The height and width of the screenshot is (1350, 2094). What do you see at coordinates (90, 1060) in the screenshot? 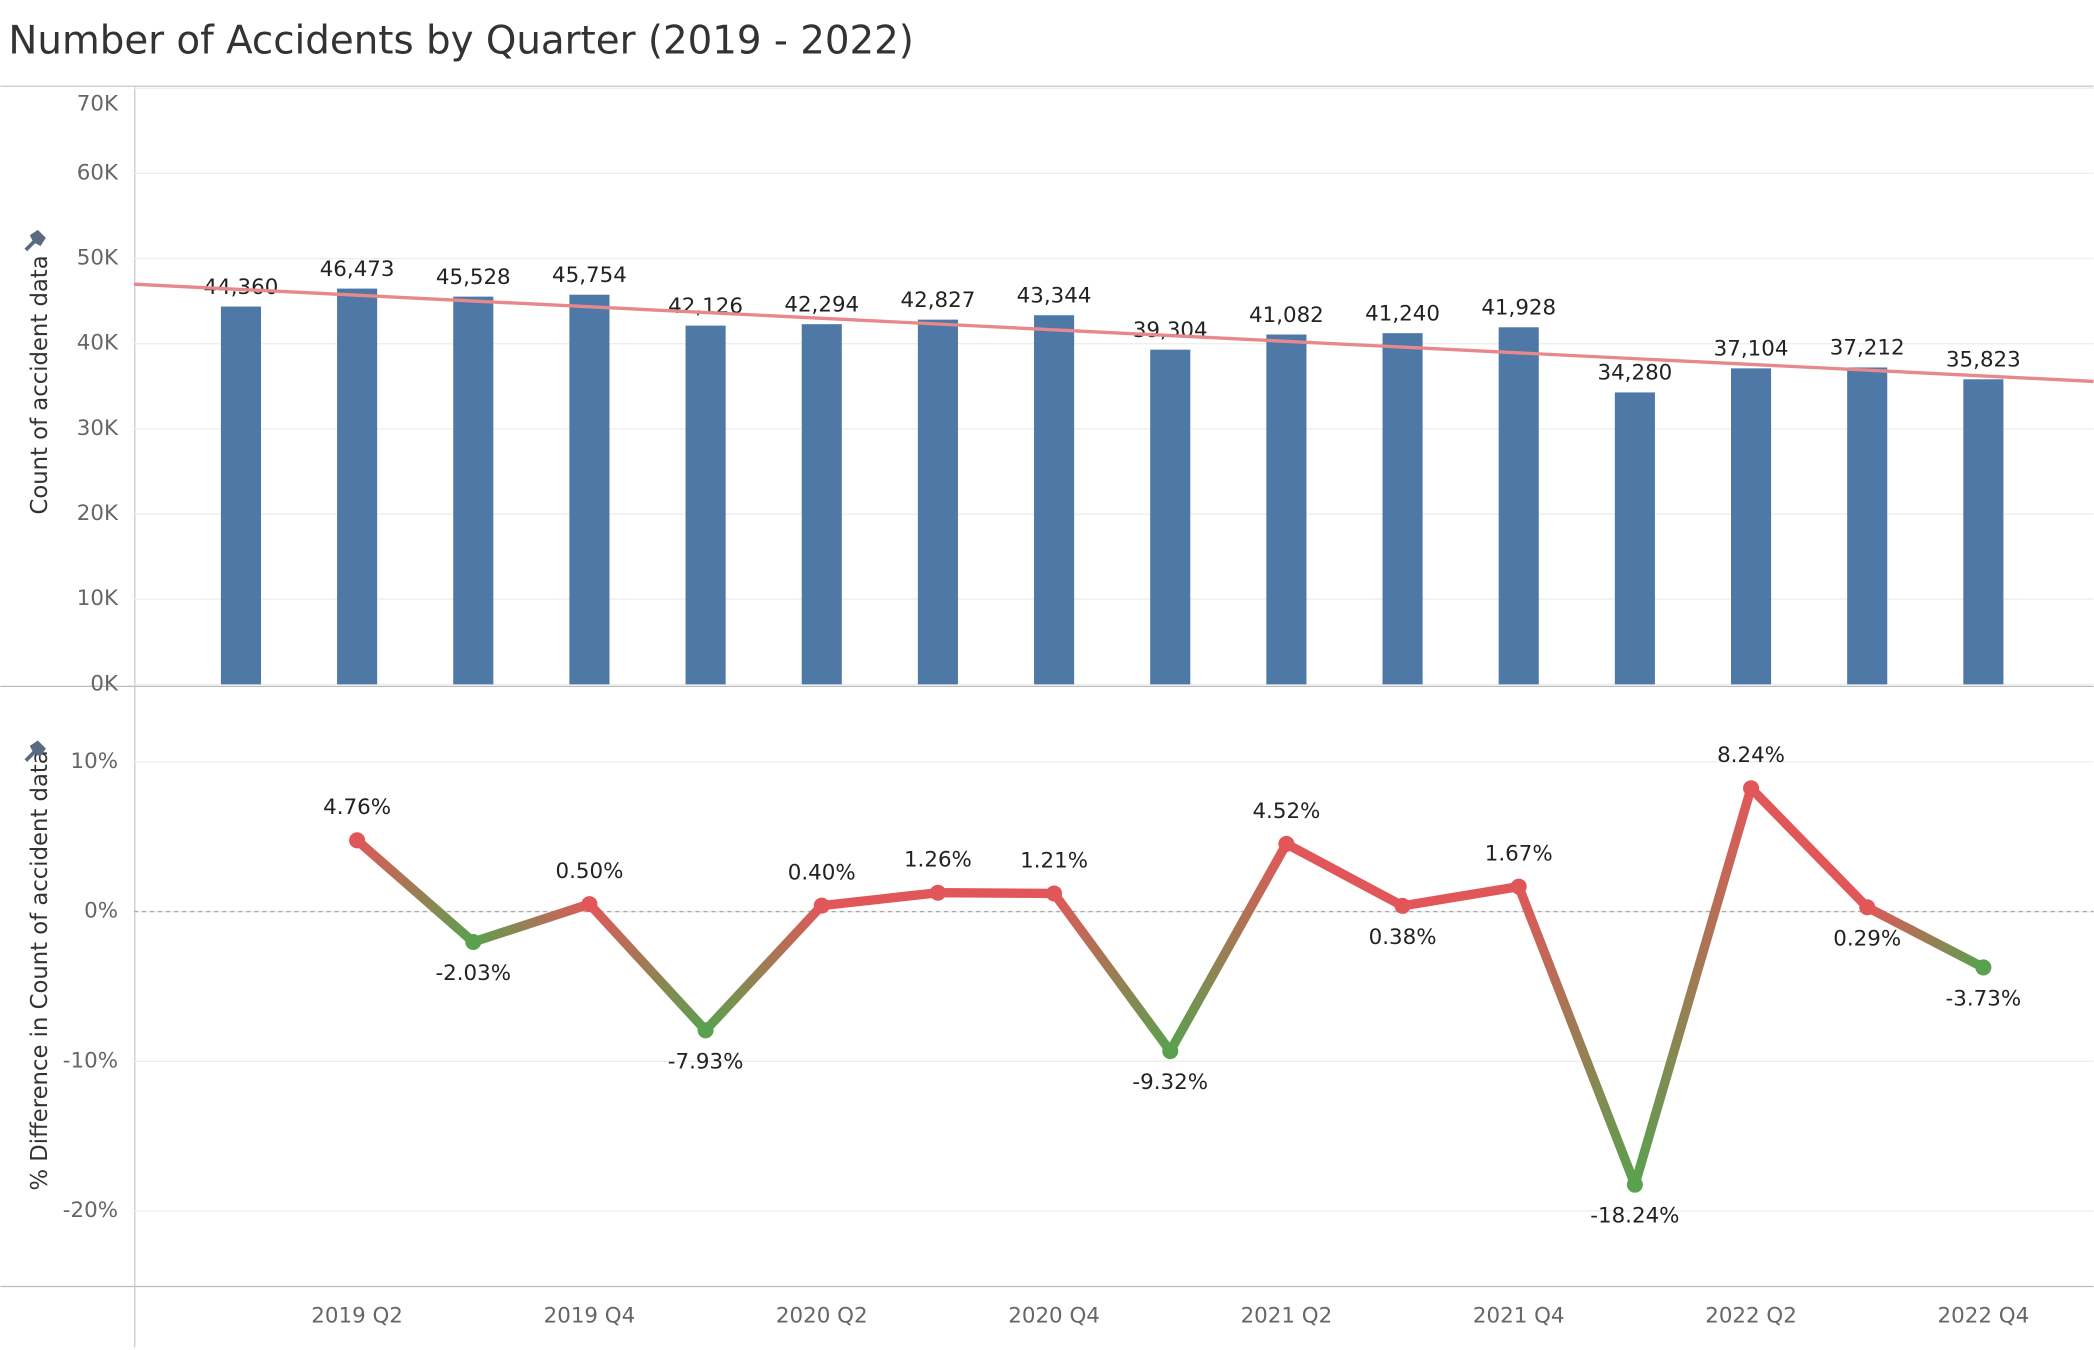
I see `y-tick-label: -10%` at bounding box center [90, 1060].